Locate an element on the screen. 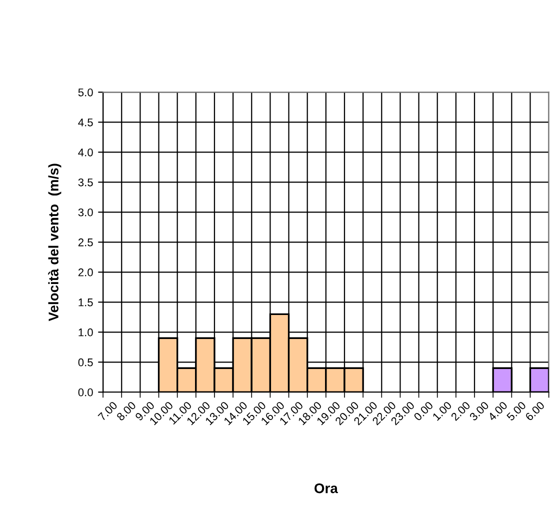 The width and height of the screenshot is (560, 518). y-tick-label: 3.5 is located at coordinates (85, 182).